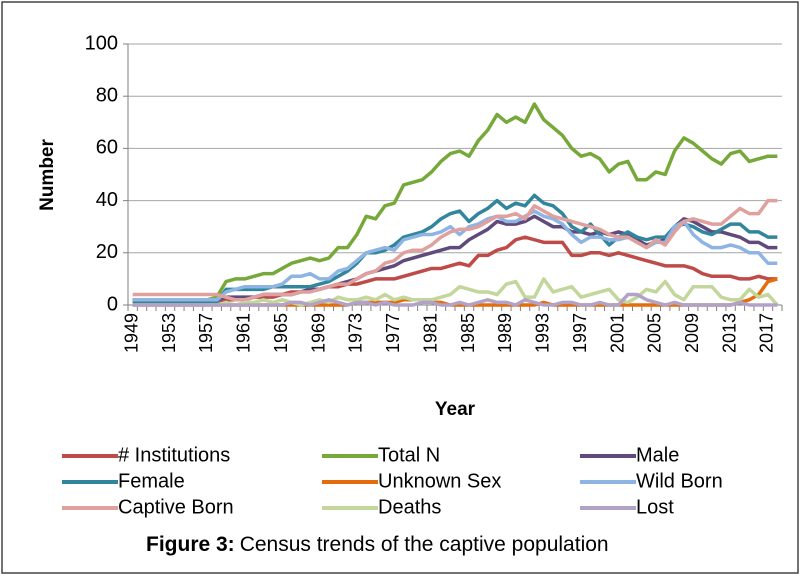  Describe the element at coordinates (455, 409) in the screenshot. I see `x-axis-label: Year` at that location.